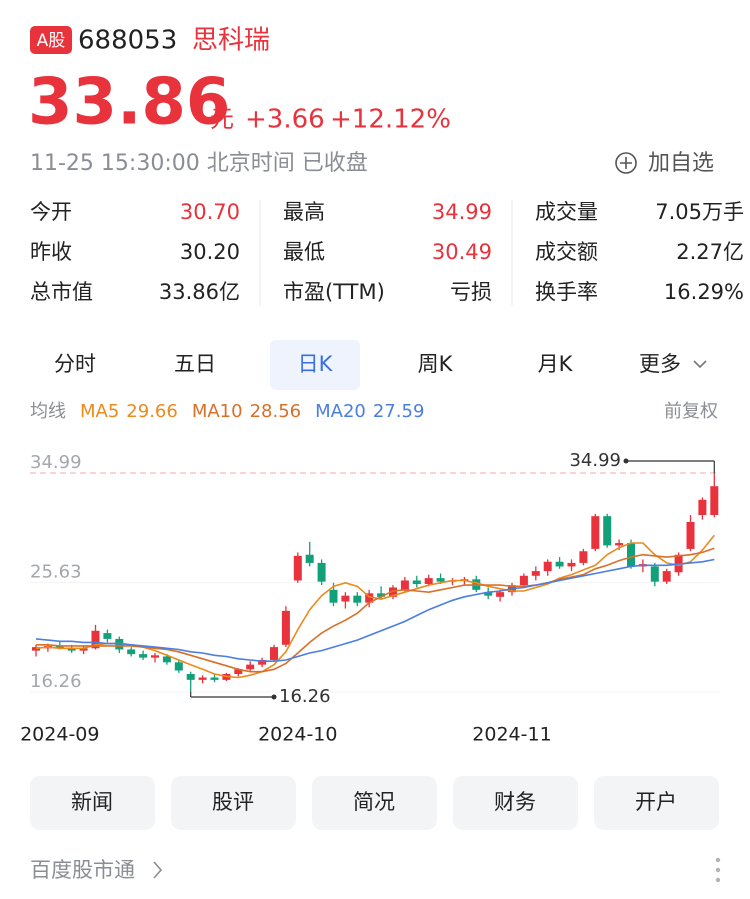 This screenshot has width=750, height=899. Describe the element at coordinates (285, 120) in the screenshot. I see `change: +3.66` at that location.